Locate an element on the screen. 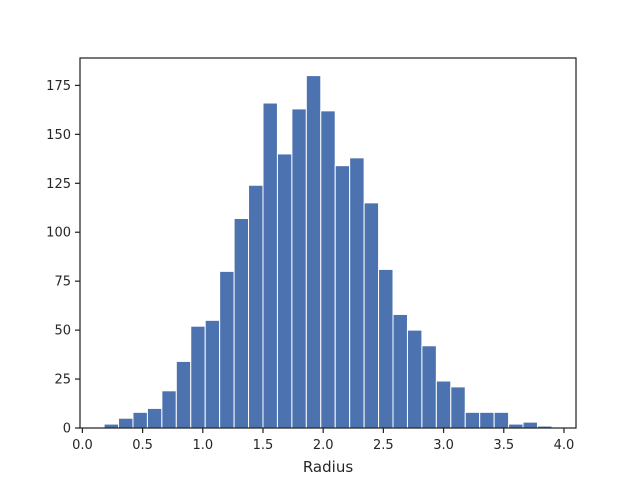 This screenshot has height=480, width=640. y-tick-label: 0 is located at coordinates (67, 429).